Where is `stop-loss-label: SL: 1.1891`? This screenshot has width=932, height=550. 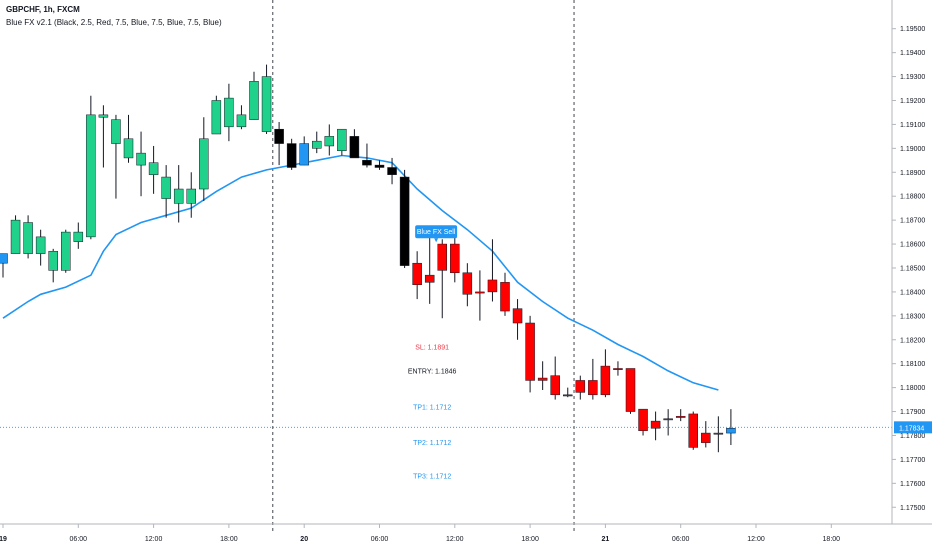
stop-loss-label: SL: 1.1891 is located at coordinates (432, 347).